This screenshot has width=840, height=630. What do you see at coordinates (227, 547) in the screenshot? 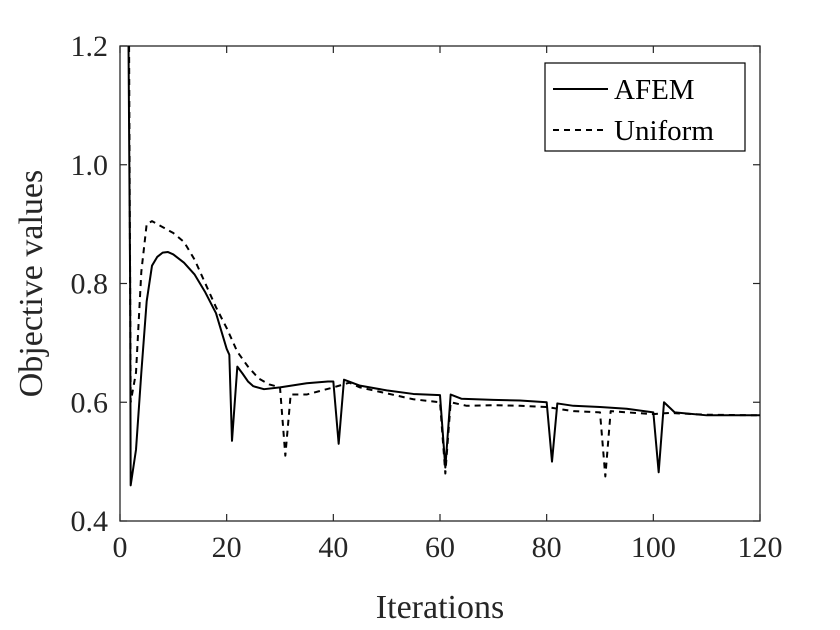
I see `x-tick-label: 20` at bounding box center [227, 547].